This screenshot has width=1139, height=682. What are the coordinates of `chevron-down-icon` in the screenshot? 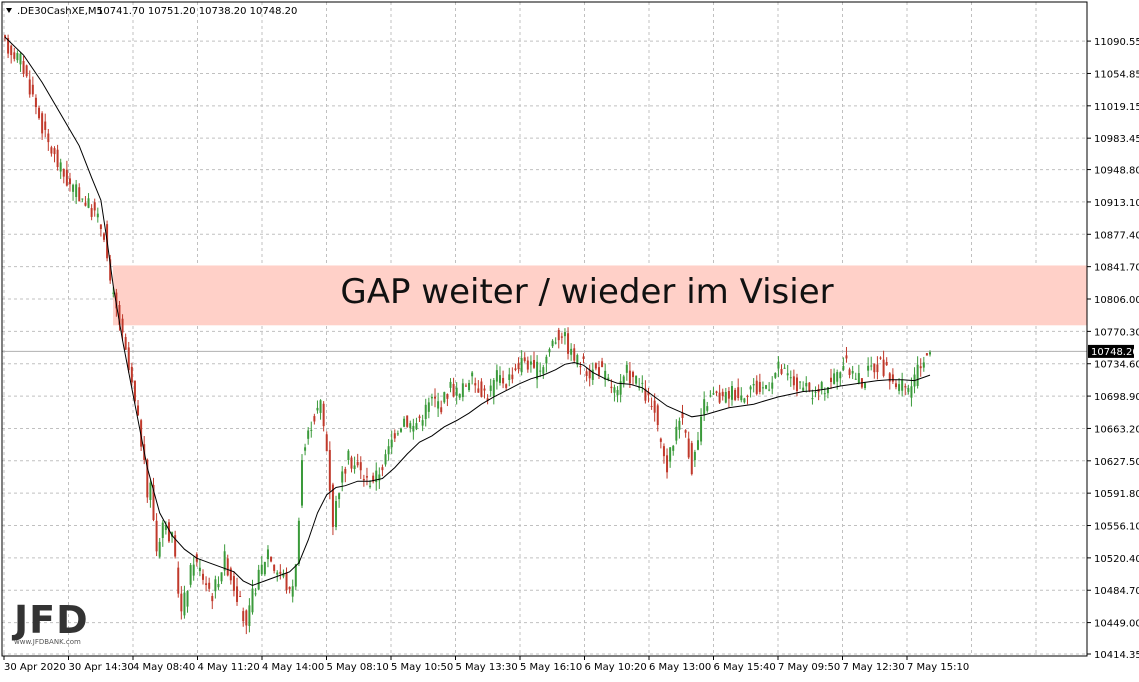 It's located at (9, 10).